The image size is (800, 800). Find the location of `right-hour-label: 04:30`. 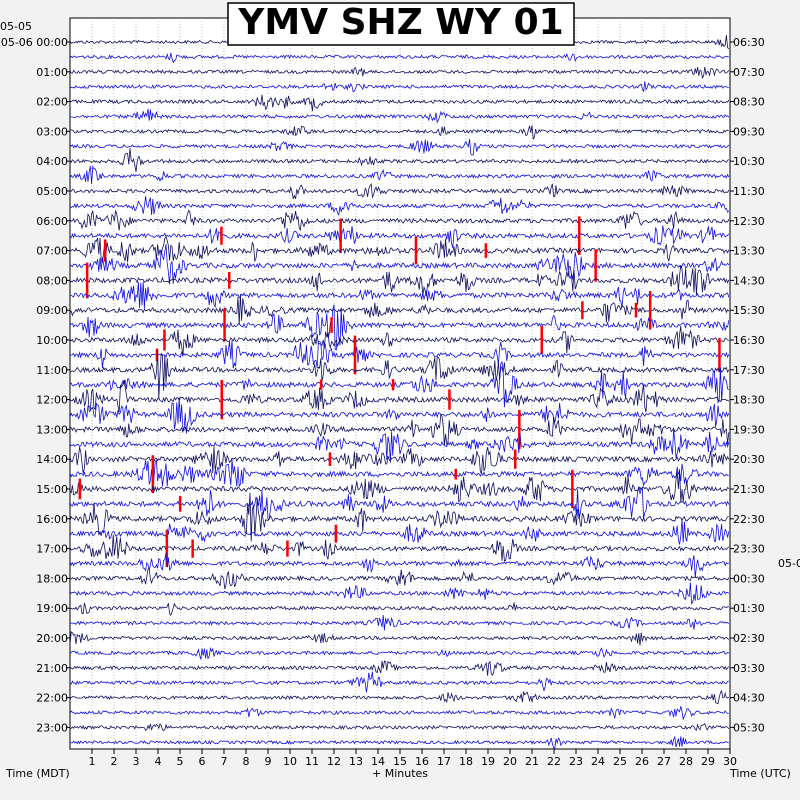

right-hour-label: 04:30 is located at coordinates (749, 698).